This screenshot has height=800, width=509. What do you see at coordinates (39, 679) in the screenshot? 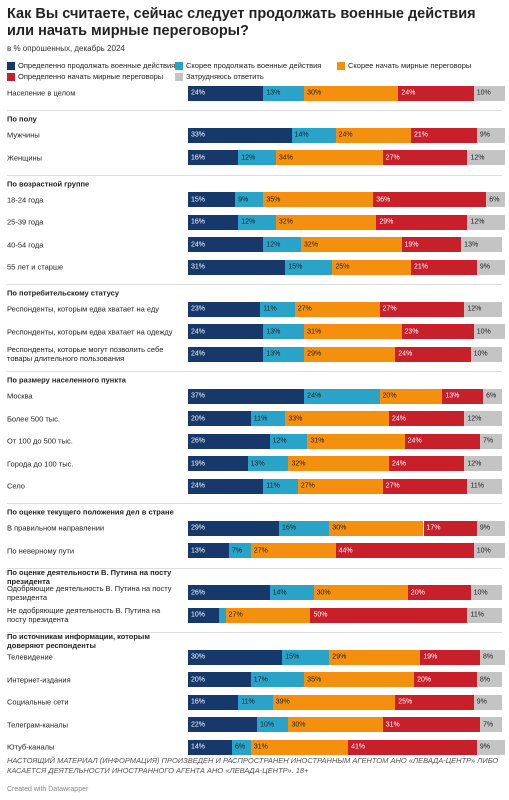
I see `row-label: Интернет-издания` at bounding box center [39, 679].